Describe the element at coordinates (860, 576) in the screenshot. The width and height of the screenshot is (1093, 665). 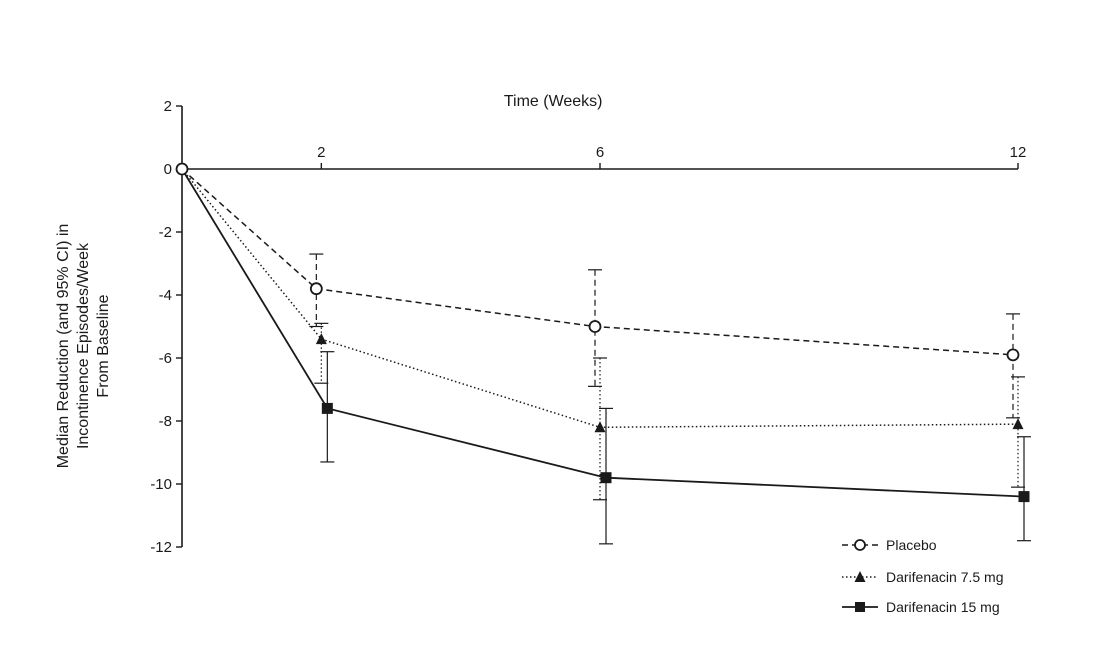
I see `legend-marker-triangle` at that location.